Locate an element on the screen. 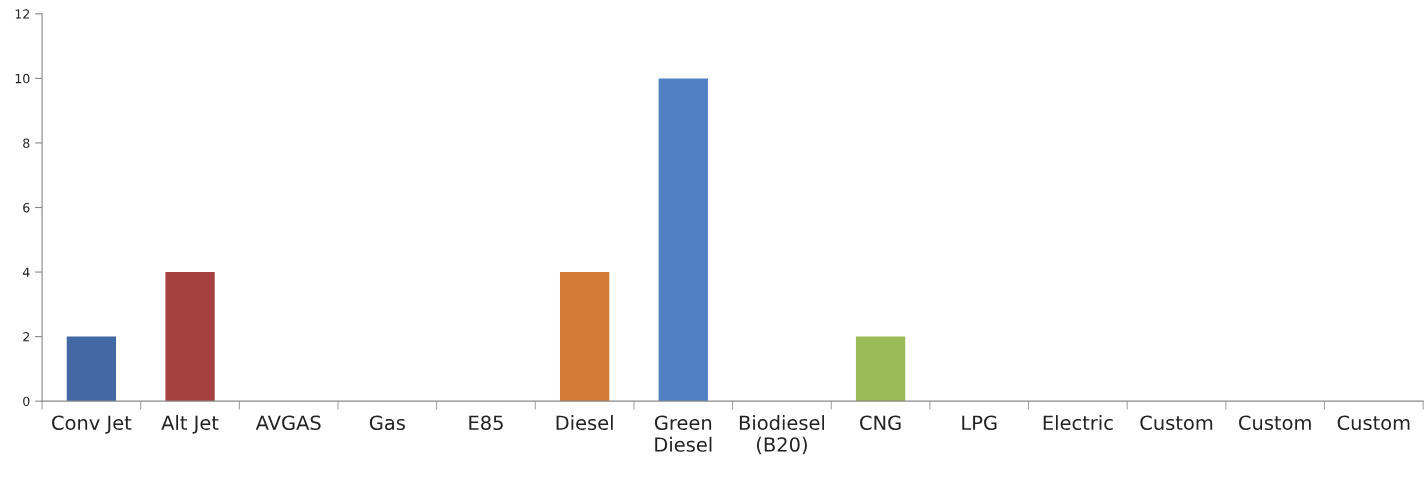 Image resolution: width=1426 pixels, height=477 pixels. y-tick-label: 0 is located at coordinates (26, 401).